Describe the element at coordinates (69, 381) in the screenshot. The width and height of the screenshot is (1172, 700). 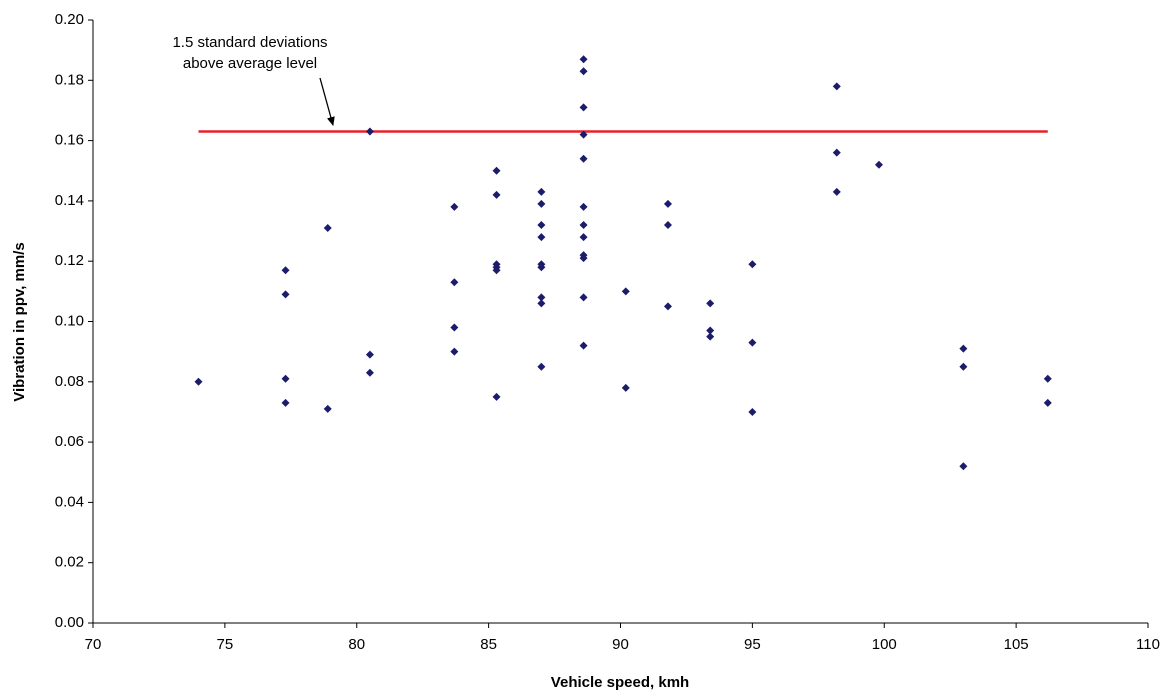
I see `y-tick-label: 0.08` at that location.